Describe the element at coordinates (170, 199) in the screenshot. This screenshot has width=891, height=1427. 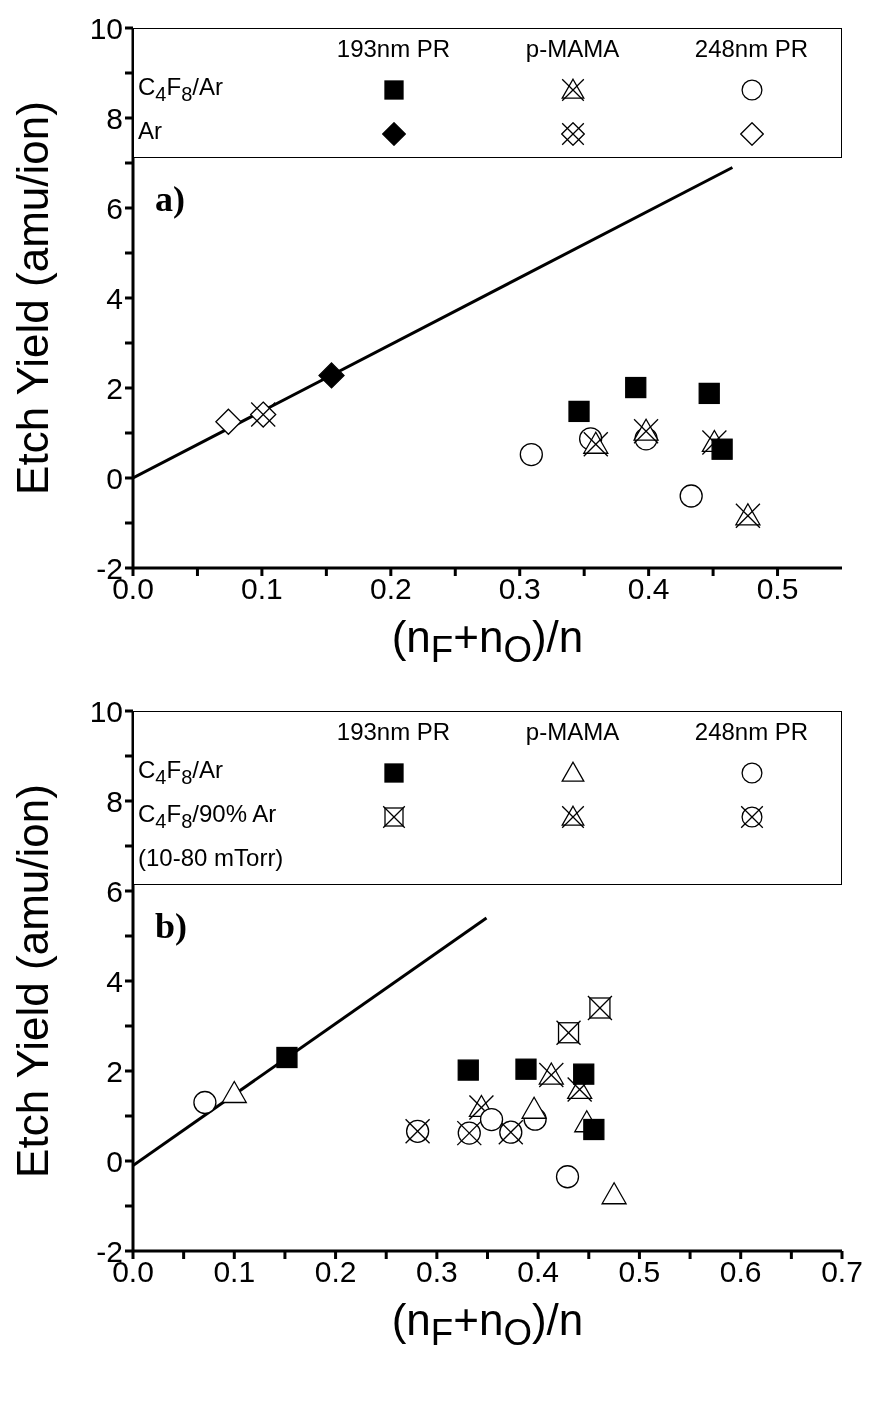
I see `annotation: a)` at that location.